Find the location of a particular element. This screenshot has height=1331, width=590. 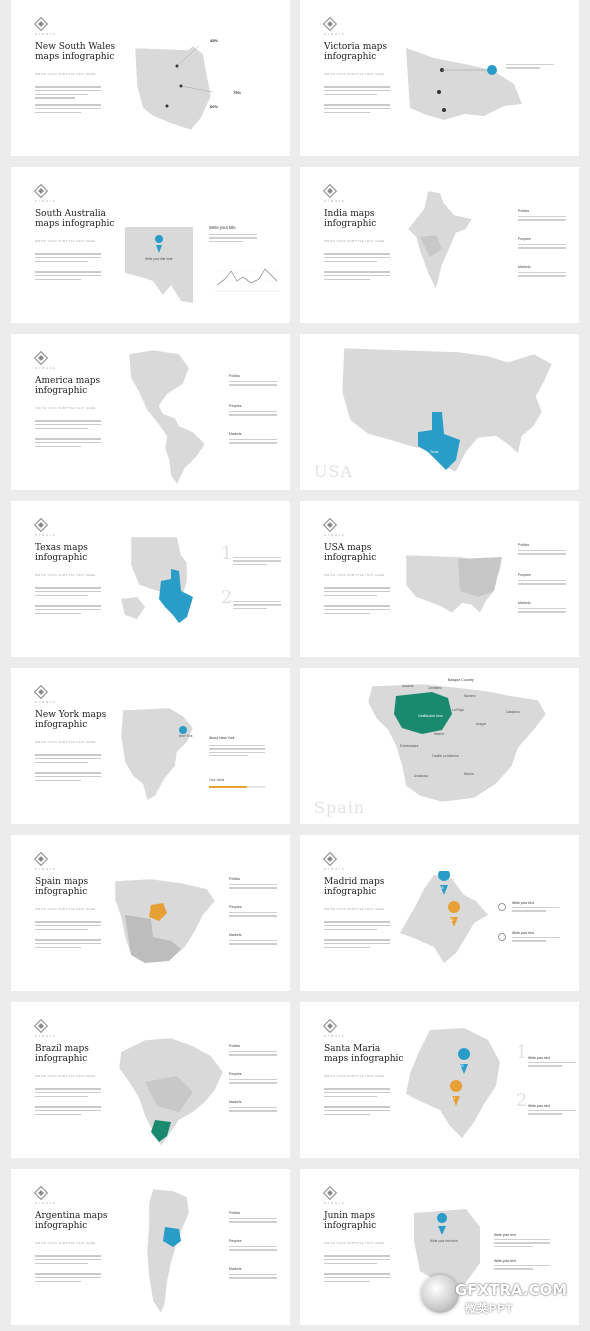

slide-title: USA maps infographic is located at coordinates (350, 553).